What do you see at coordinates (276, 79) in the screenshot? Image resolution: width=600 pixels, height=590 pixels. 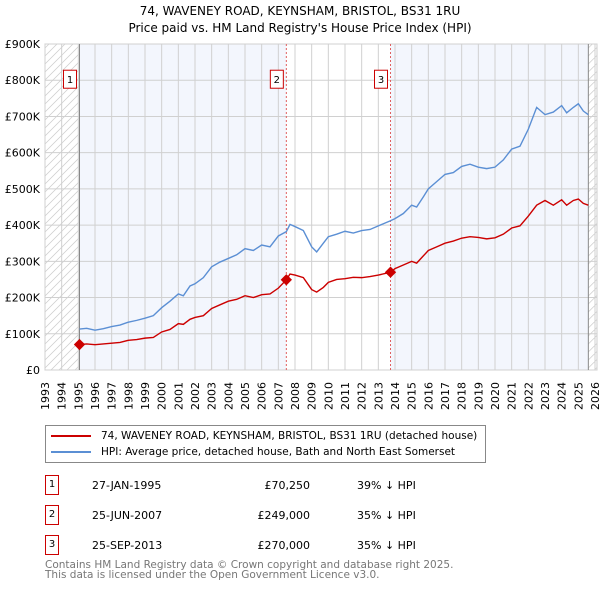 I see `sale-label-box` at bounding box center [276, 79].